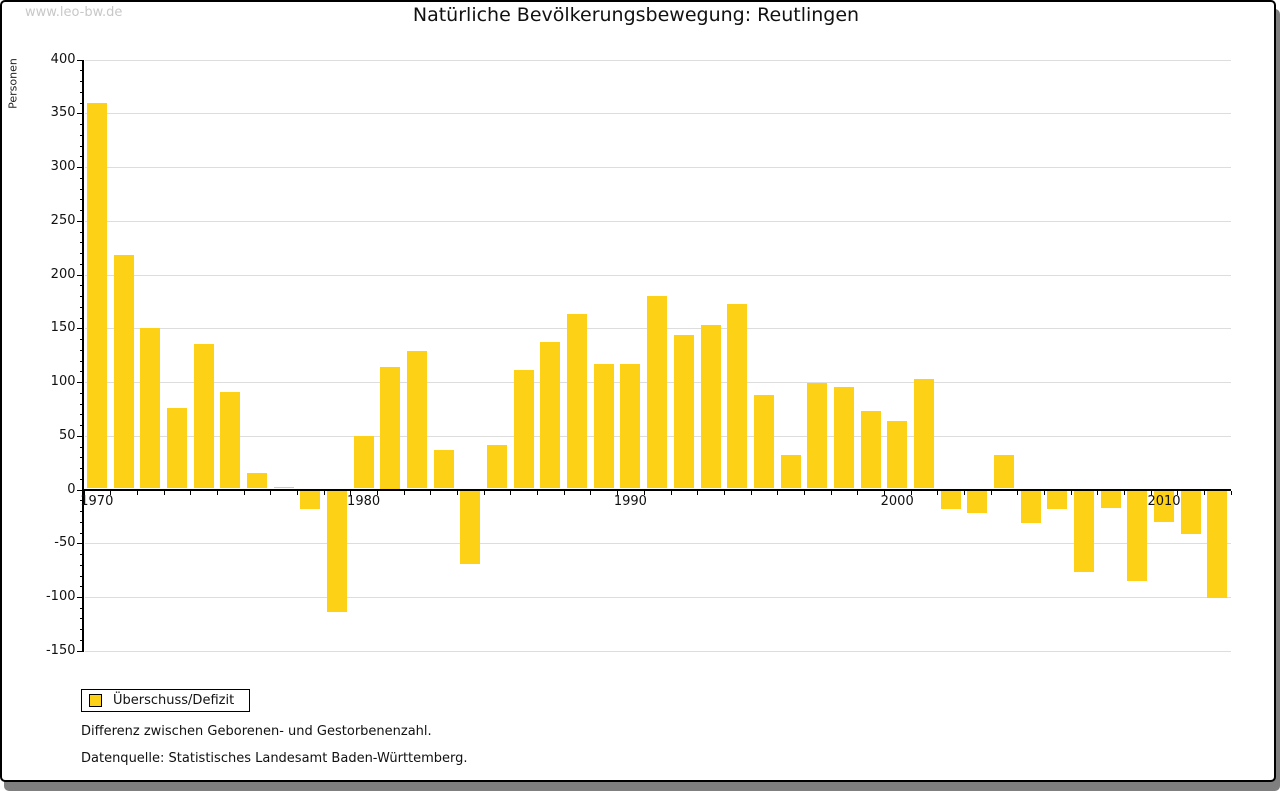 The width and height of the screenshot is (1280, 791). What do you see at coordinates (630, 501) in the screenshot?
I see `x-tick-label-1990: 1990` at bounding box center [630, 501].